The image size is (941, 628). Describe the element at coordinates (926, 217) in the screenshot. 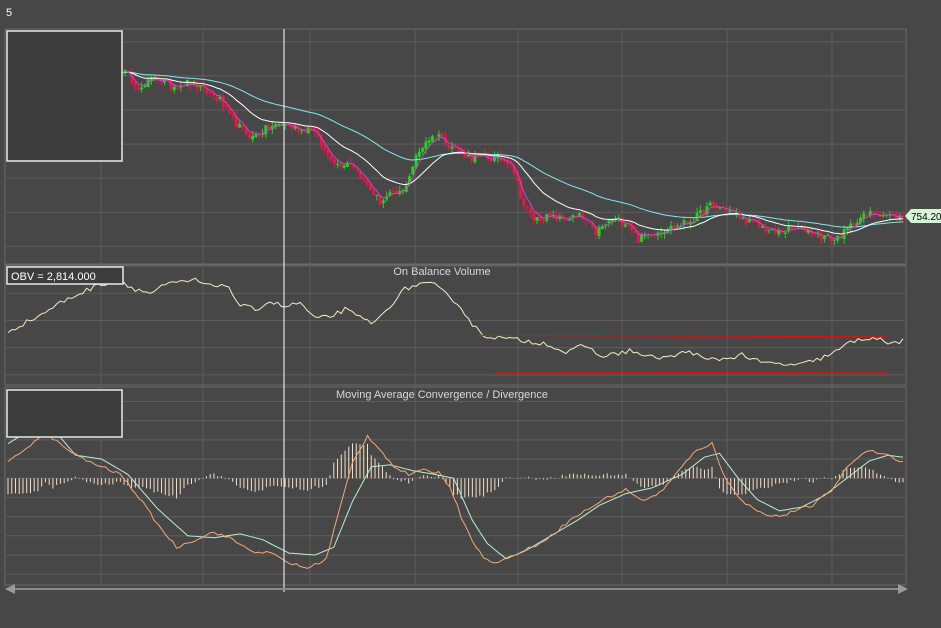

I see `last-price-label: 754.20` at that location.